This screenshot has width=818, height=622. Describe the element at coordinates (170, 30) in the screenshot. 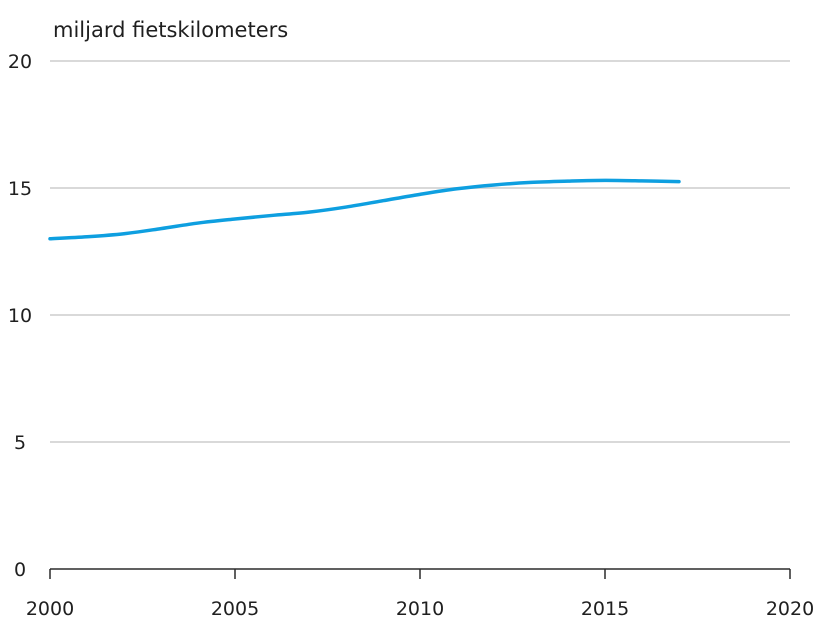

I see `y-axis-unit-label: miljard fietskilometers` at that location.